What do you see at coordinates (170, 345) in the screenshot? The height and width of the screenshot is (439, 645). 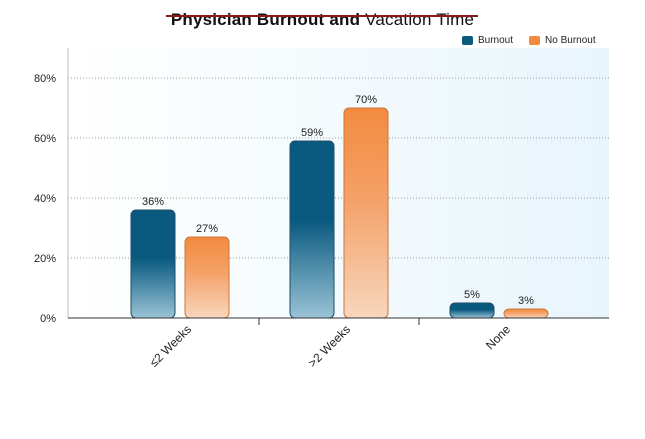 I see `x-tick-label: ≤2 Weeks` at bounding box center [170, 345].